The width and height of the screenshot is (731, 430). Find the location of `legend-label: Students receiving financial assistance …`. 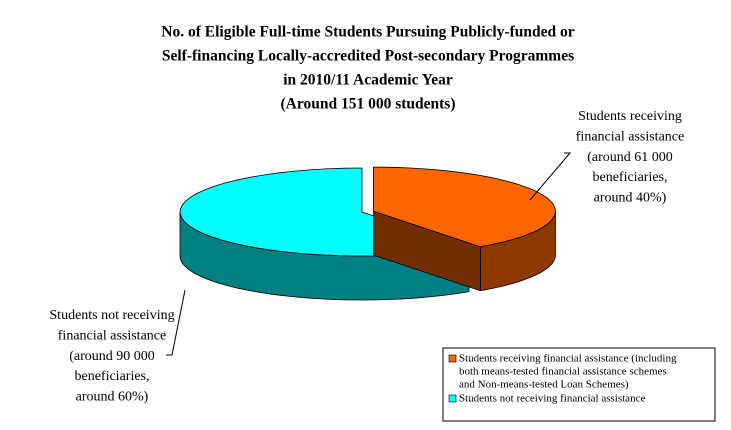

legend-label: Students receiving financial assistance … is located at coordinates (568, 359).